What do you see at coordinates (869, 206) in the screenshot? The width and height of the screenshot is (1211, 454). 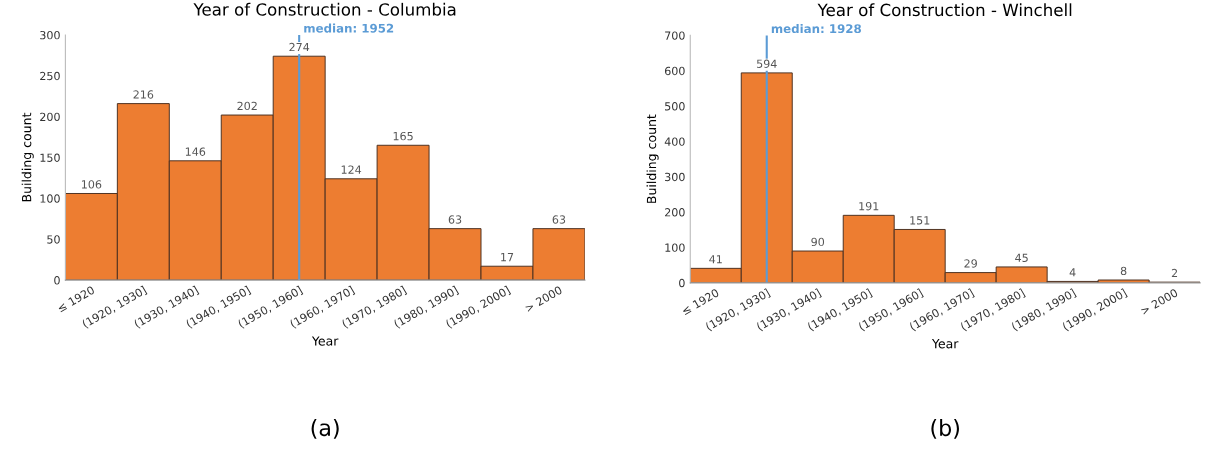 I see `data-label: 191` at bounding box center [869, 206].